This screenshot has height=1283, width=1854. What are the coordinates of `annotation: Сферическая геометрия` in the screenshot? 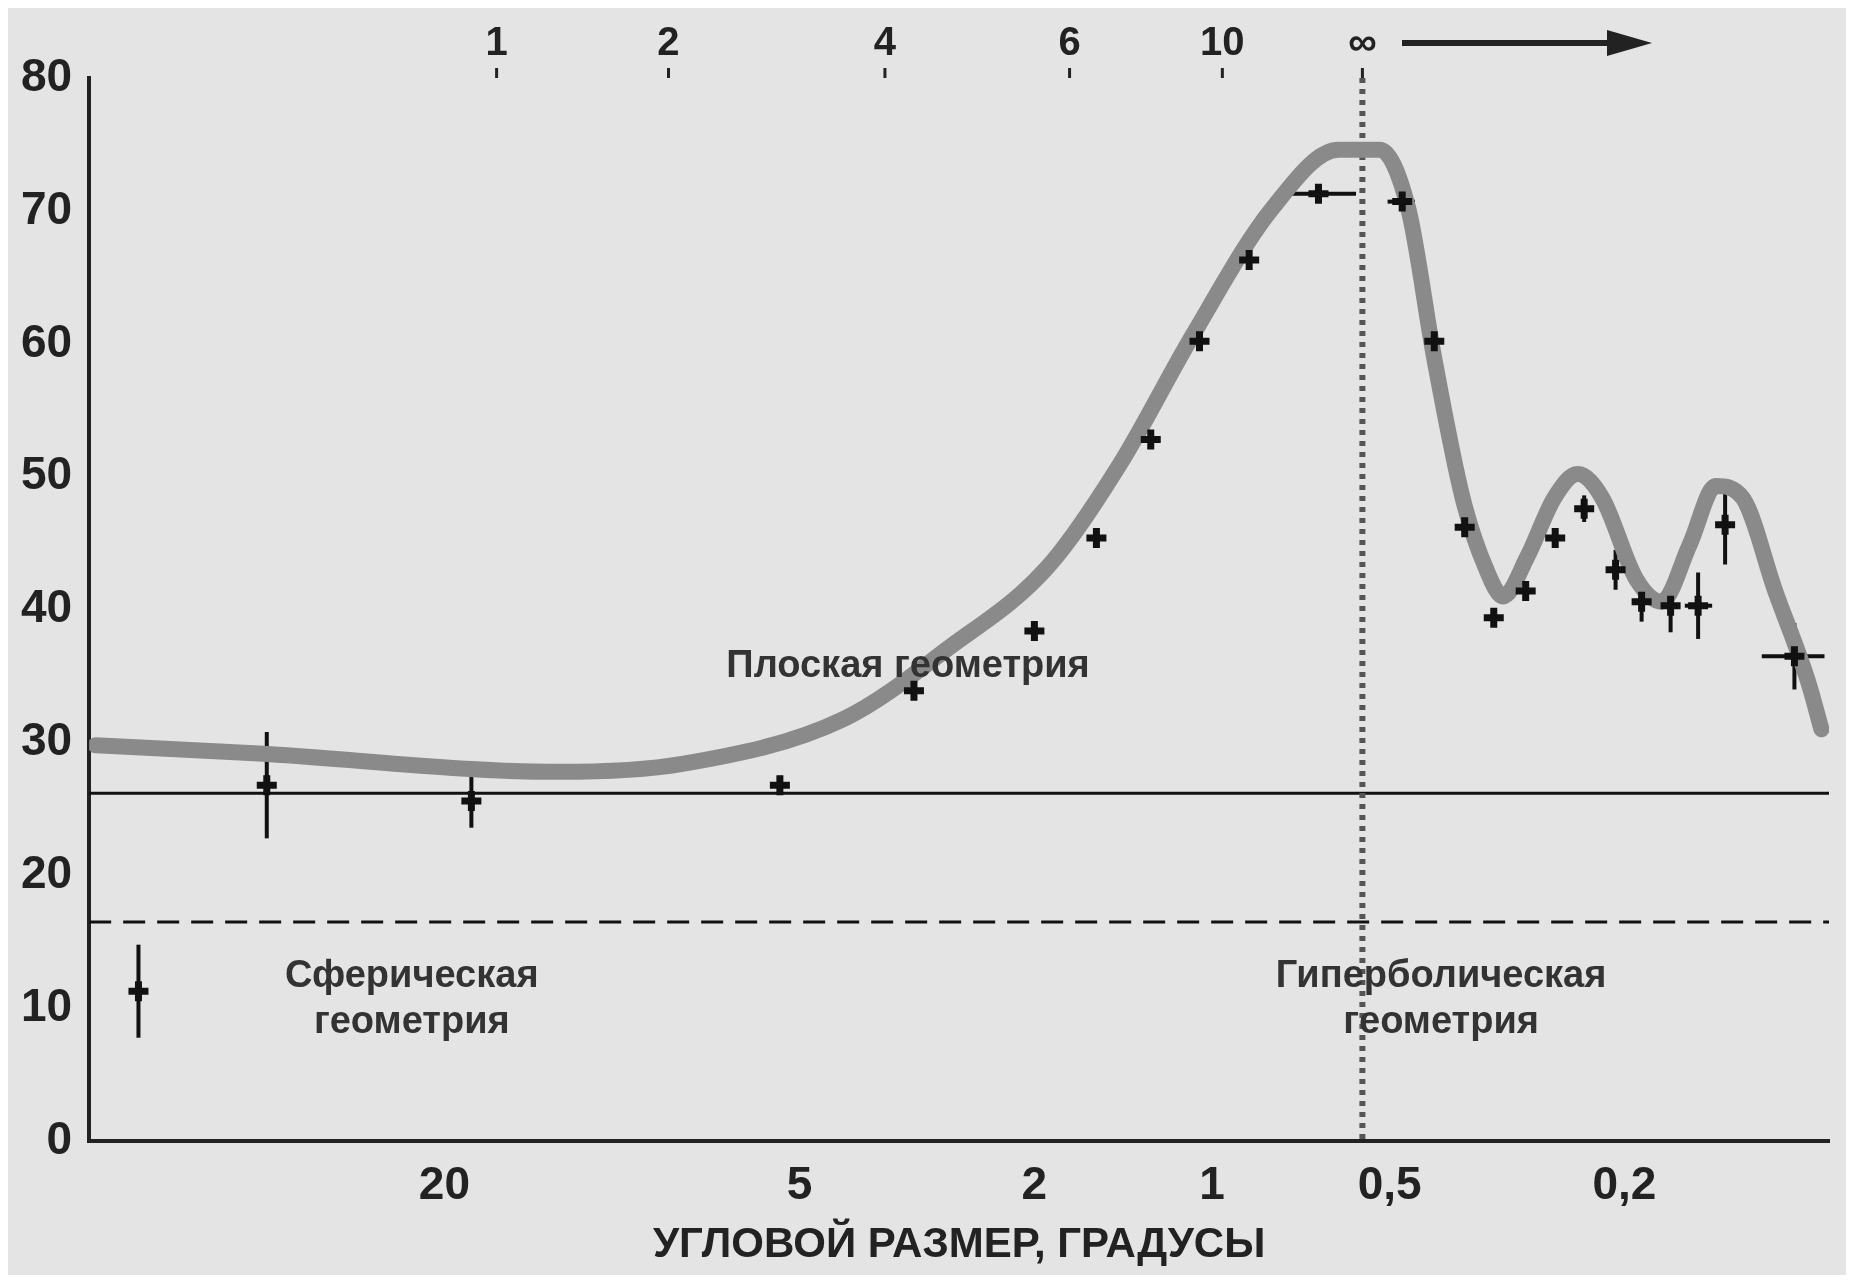 It's located at (412, 997).